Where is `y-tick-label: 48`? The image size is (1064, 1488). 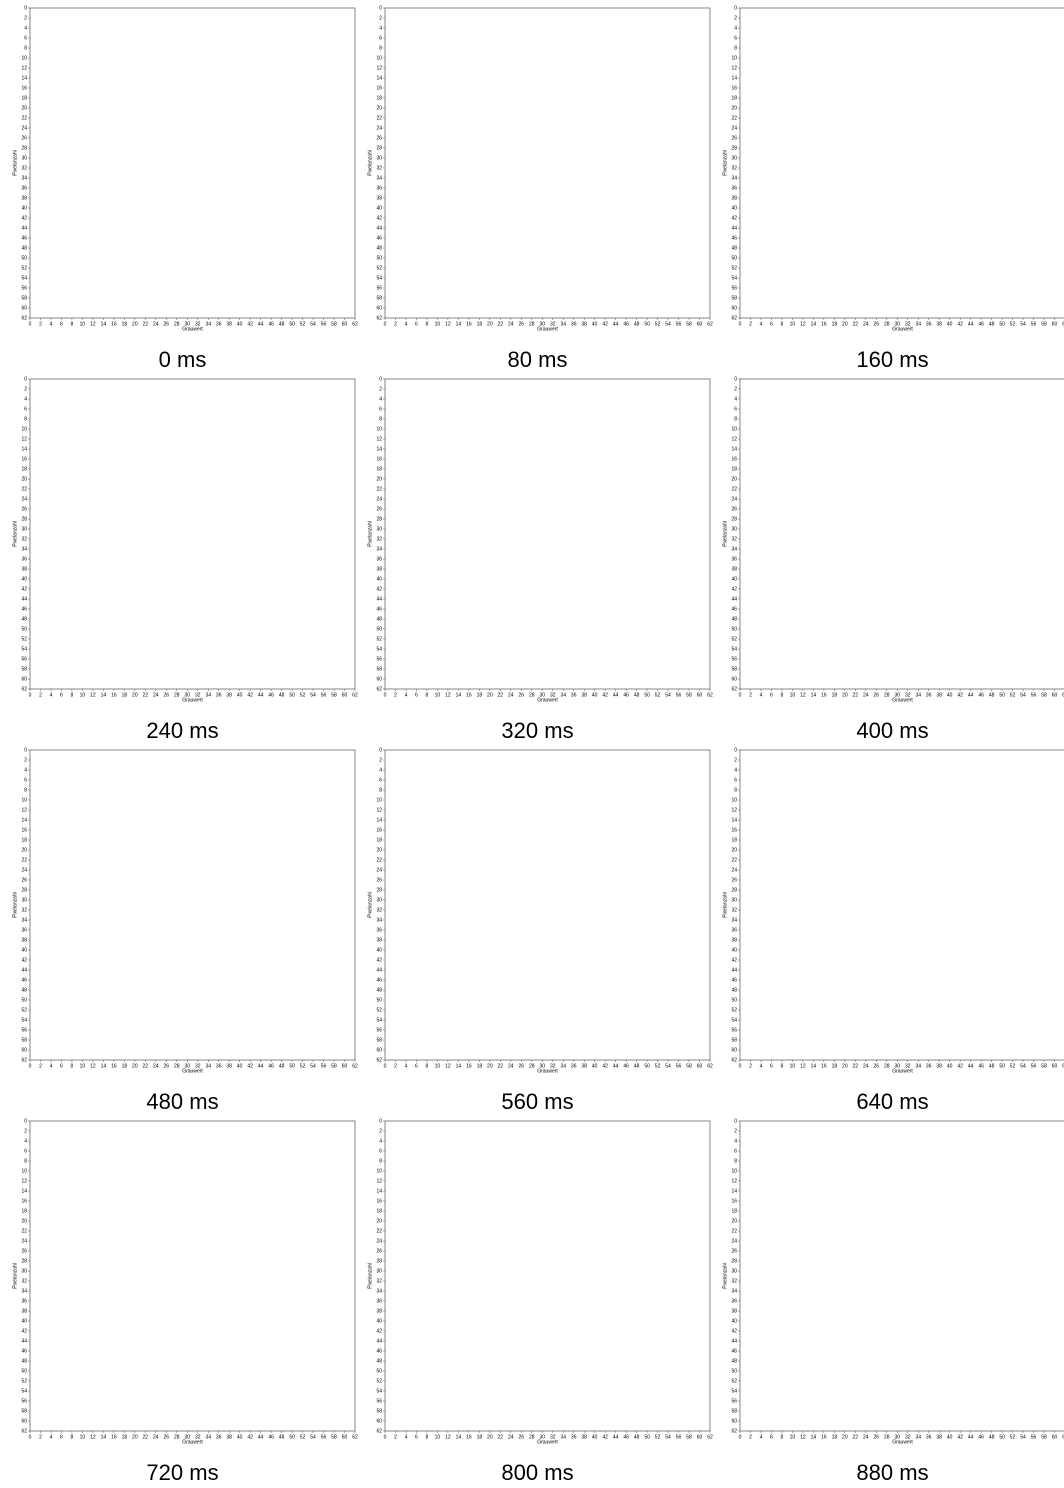 y-tick-label: 48 is located at coordinates (24, 619).